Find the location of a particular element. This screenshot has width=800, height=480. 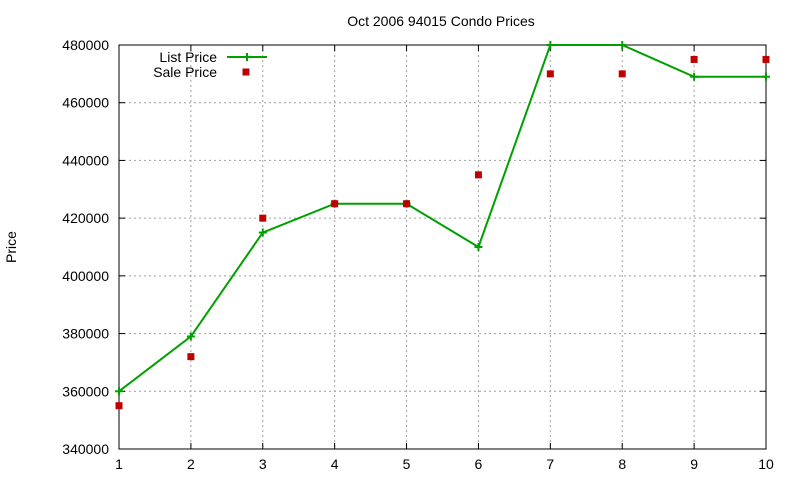

chart-title: Oct 2006 94015 Condo Prices is located at coordinates (441, 21).